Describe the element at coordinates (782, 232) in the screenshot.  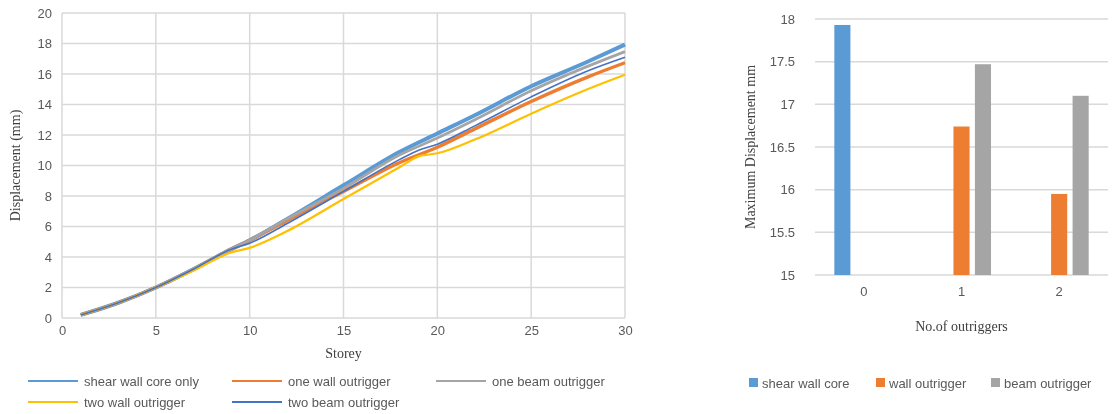
I see `y-tick-label: 15.5` at that location.